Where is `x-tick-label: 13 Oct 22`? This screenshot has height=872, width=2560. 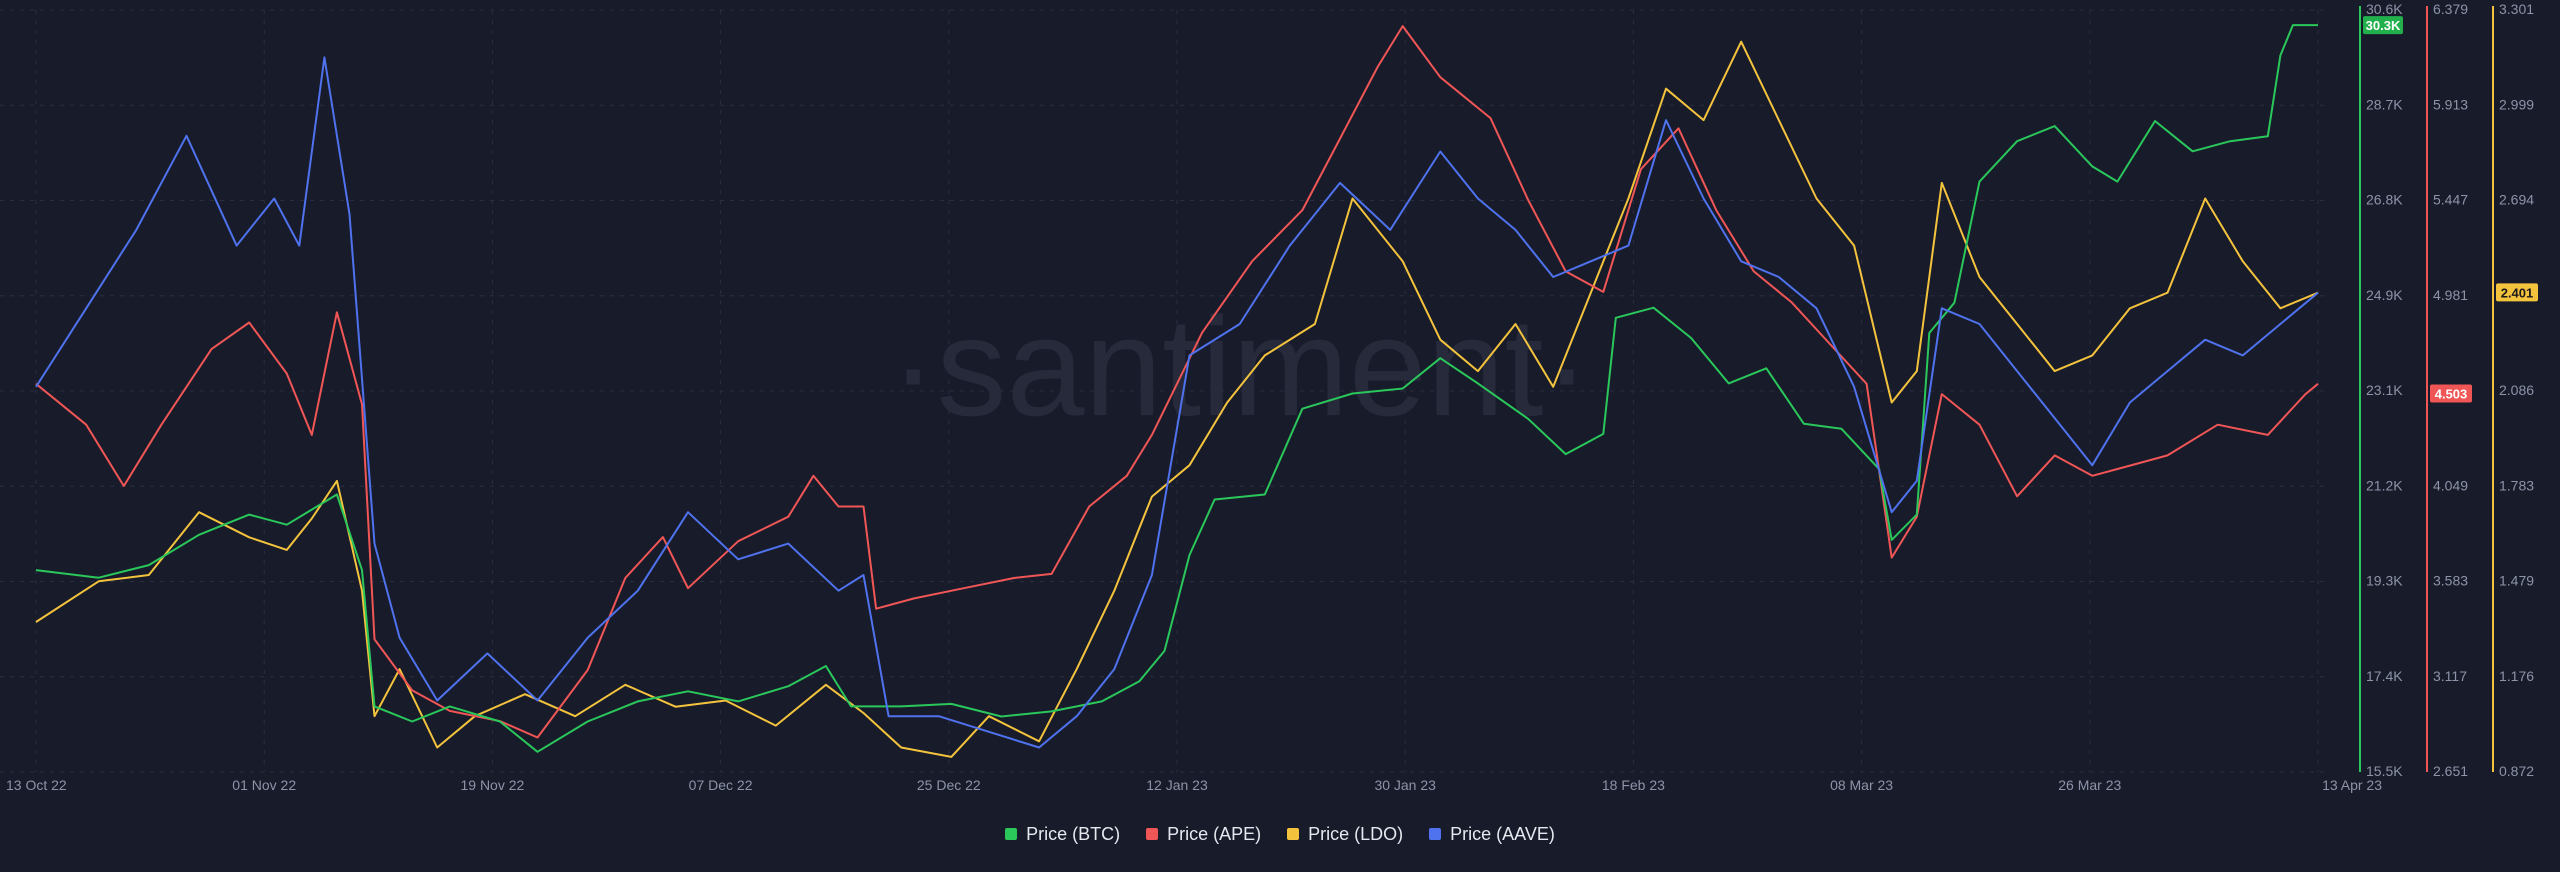 x-tick-label: 13 Oct 22 is located at coordinates (36, 785).